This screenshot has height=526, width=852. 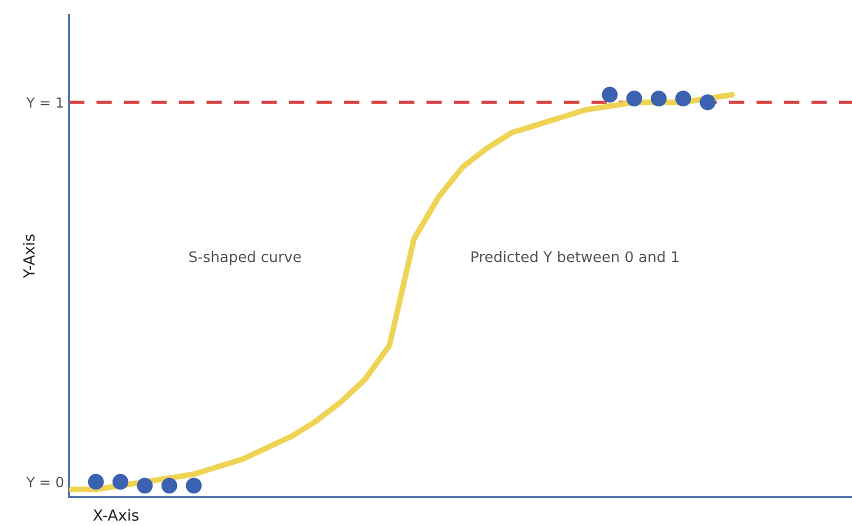 I want to click on x-axis-title: X-Axis, so click(x=116, y=515).